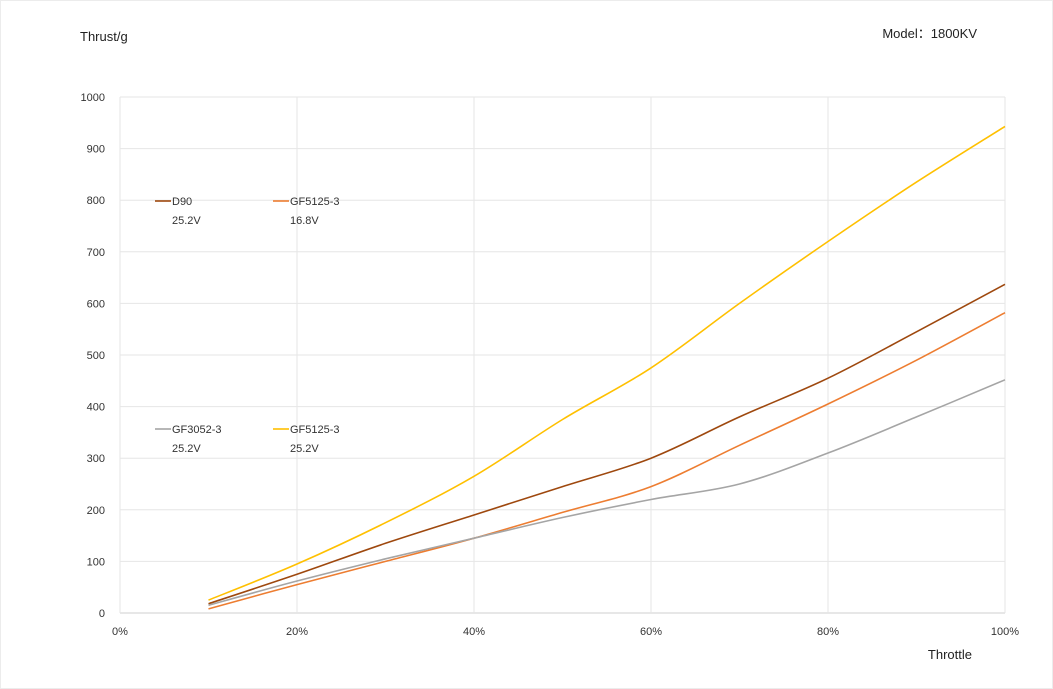 Image resolution: width=1053 pixels, height=689 pixels. What do you see at coordinates (1005, 632) in the screenshot?
I see `x-tick-label: 100%` at bounding box center [1005, 632].